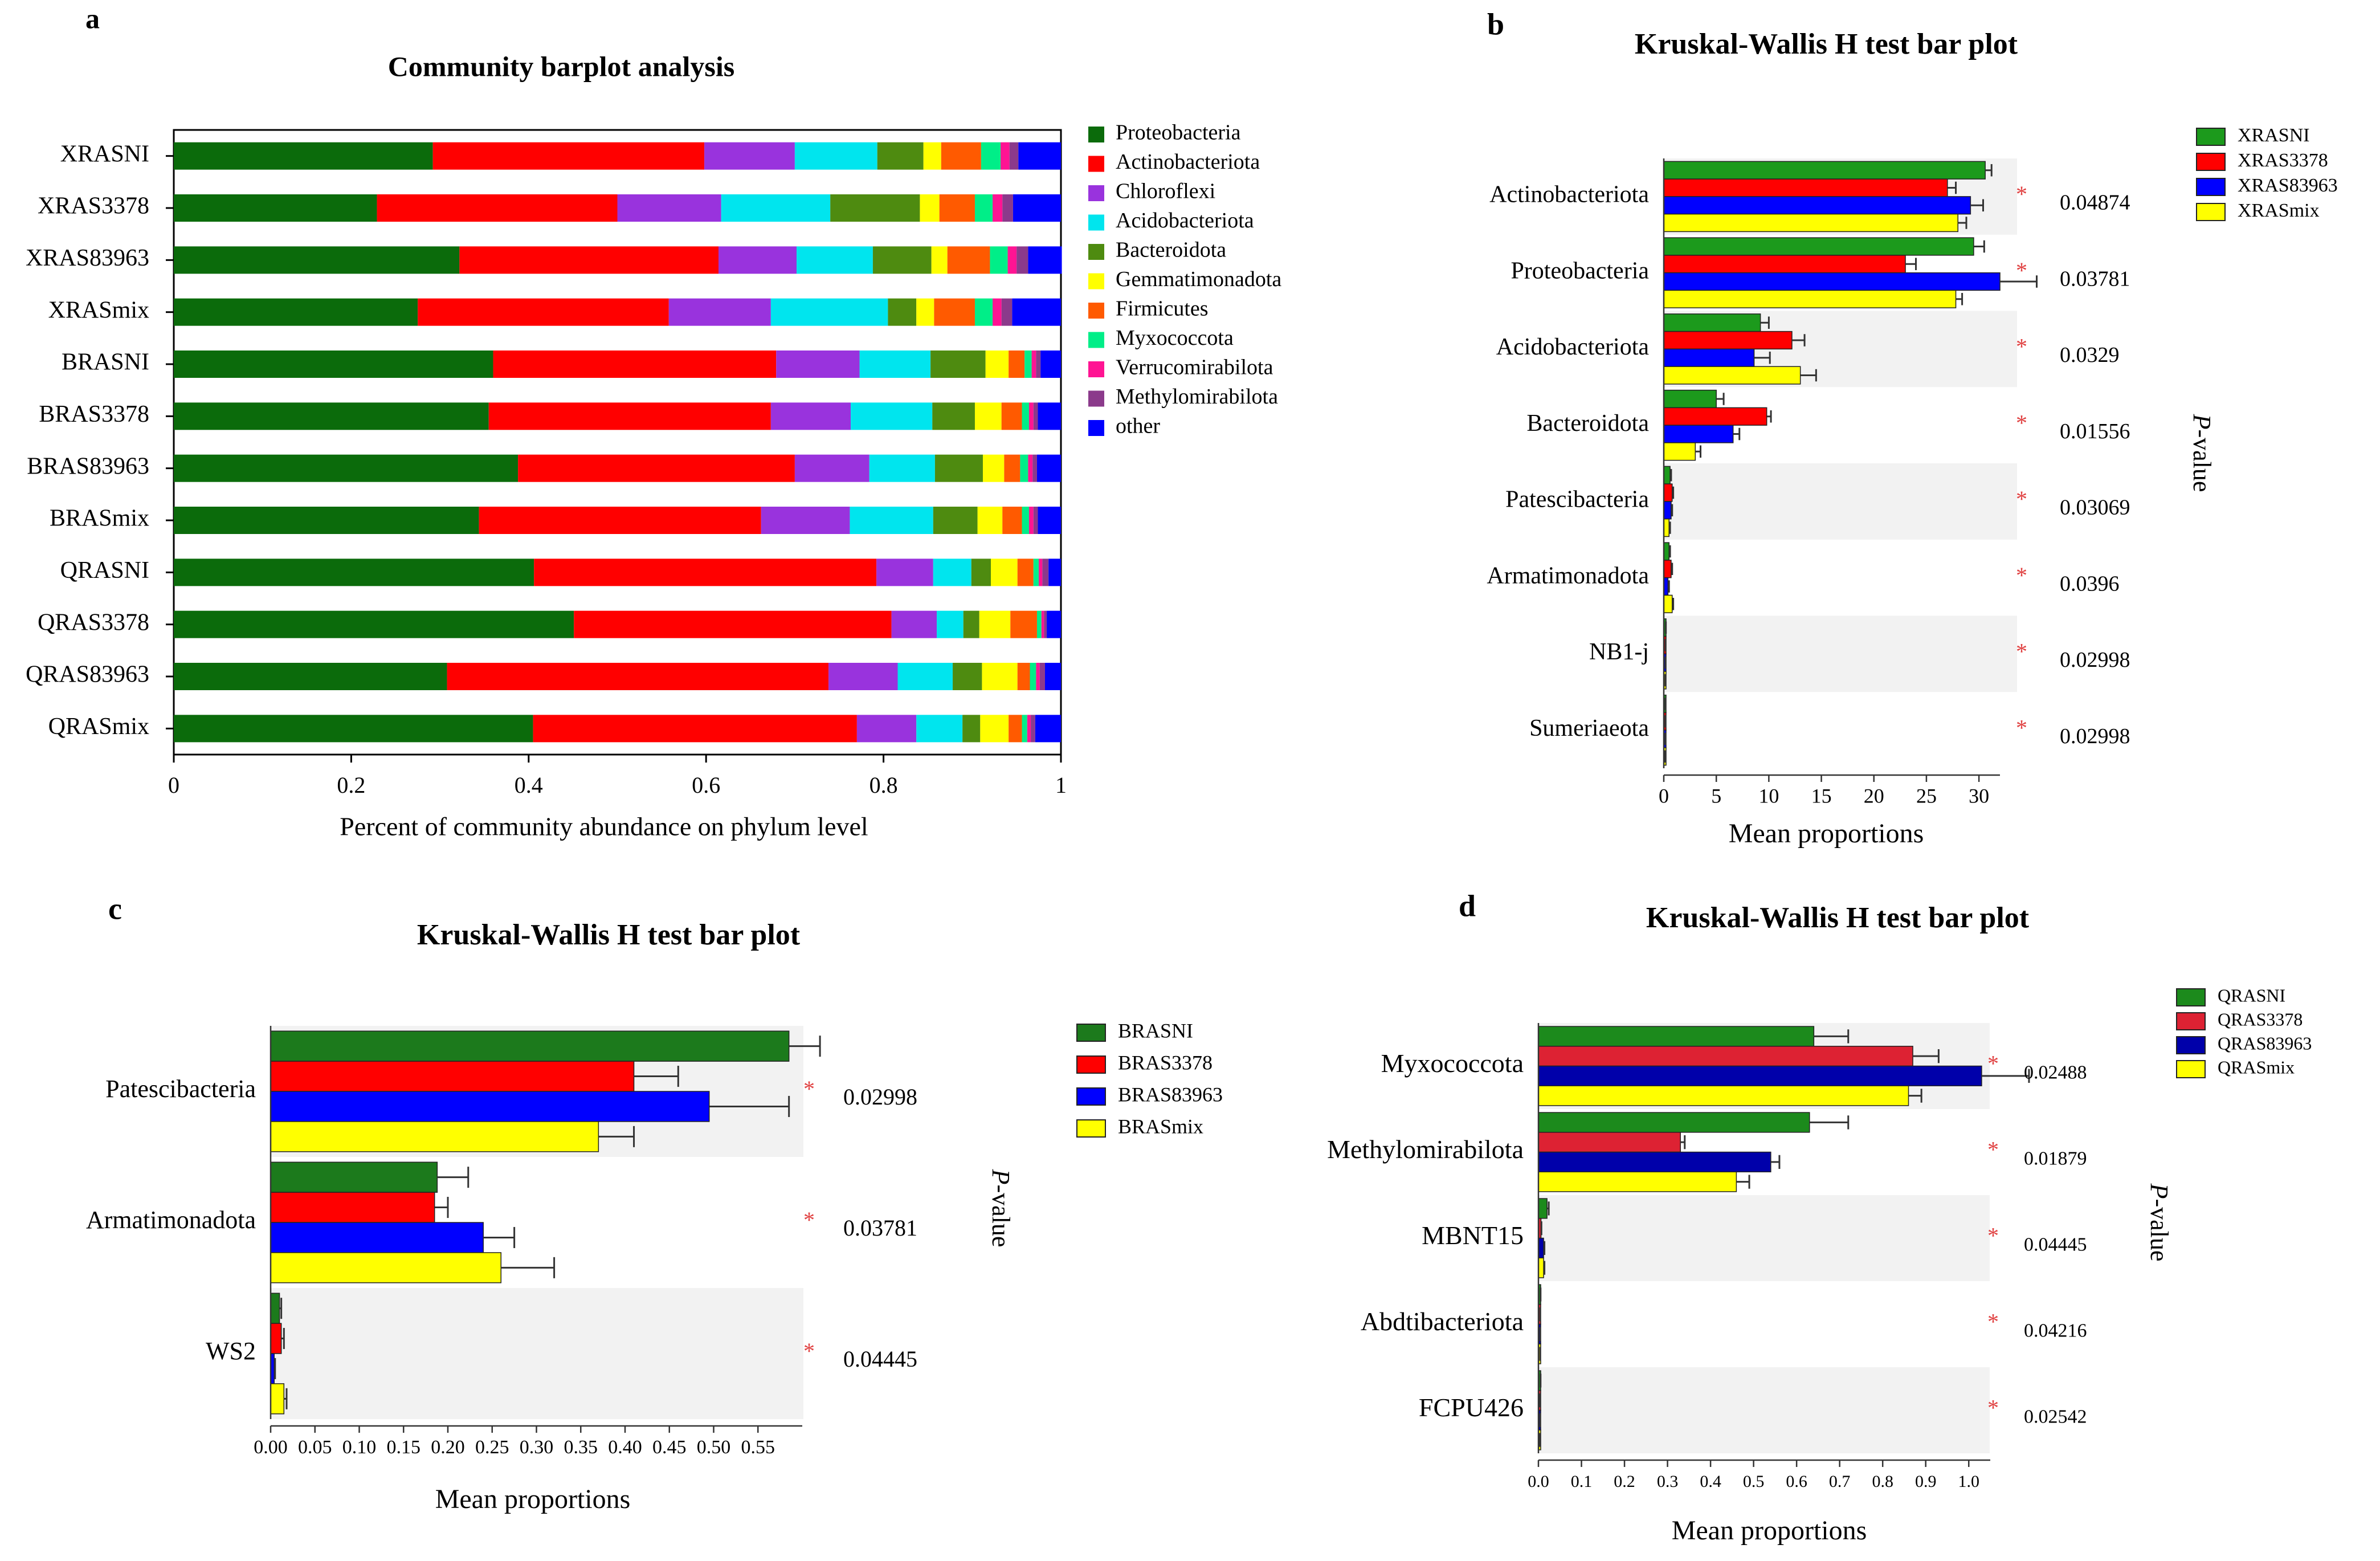 This screenshot has width=2380, height=1561. What do you see at coordinates (1160, 1126) in the screenshot?
I see `legend-label: BRASmix` at bounding box center [1160, 1126].